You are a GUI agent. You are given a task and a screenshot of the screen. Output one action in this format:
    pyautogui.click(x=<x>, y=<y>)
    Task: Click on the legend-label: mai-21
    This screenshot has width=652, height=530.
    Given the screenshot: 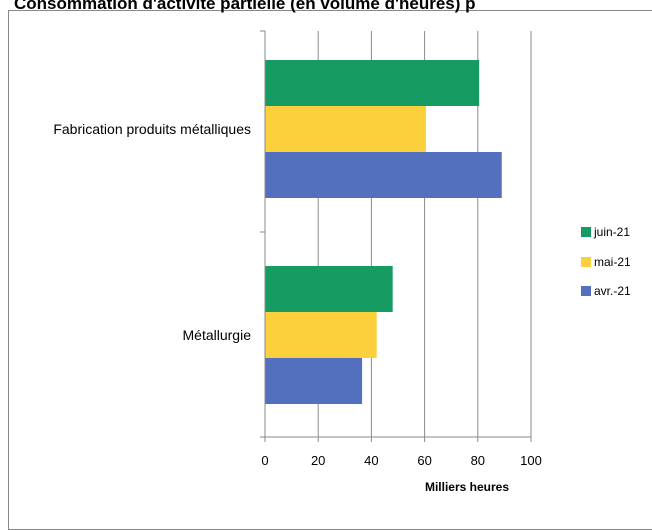 What is the action you would take?
    pyautogui.click(x=612, y=262)
    